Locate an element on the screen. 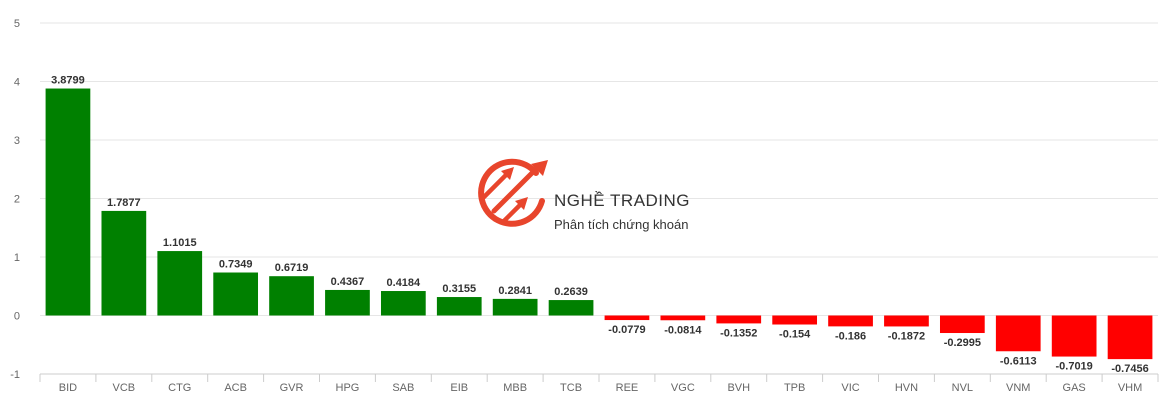  y-tick-label: -1 is located at coordinates (15, 375).